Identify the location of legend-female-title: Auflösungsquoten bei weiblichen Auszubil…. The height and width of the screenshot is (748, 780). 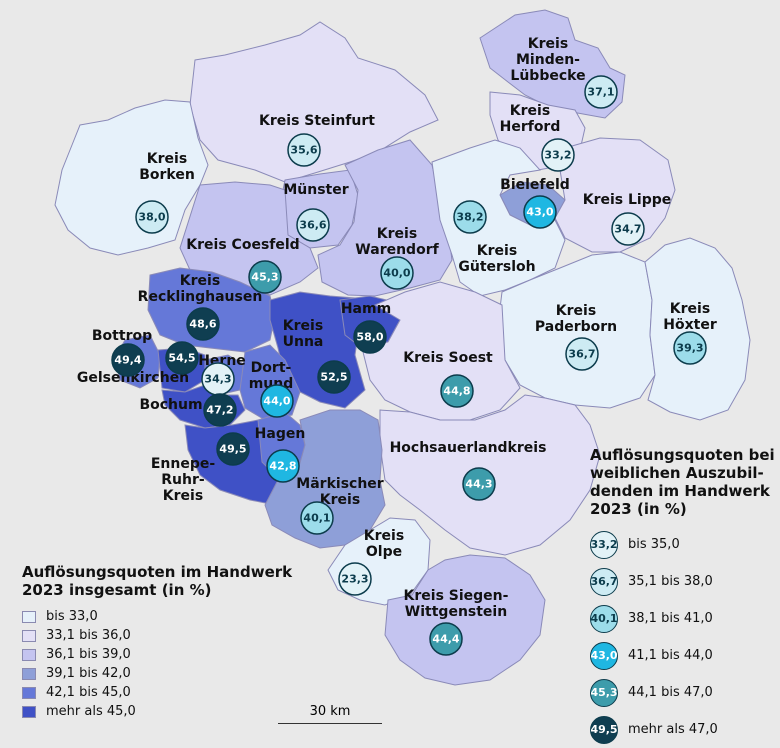
(682, 482).